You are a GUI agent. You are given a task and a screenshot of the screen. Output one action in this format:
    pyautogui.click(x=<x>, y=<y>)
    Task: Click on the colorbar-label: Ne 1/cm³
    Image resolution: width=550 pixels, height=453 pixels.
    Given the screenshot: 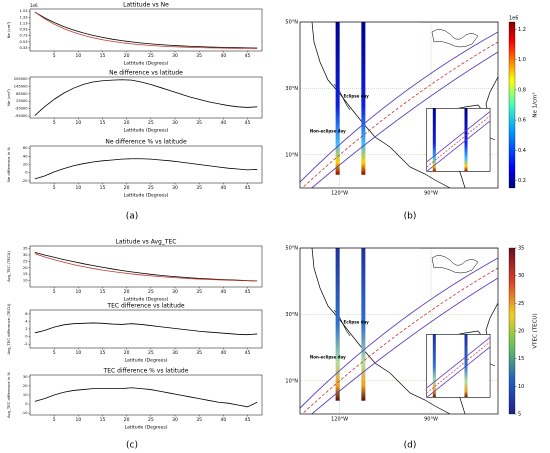 What is the action you would take?
    pyautogui.click(x=535, y=104)
    